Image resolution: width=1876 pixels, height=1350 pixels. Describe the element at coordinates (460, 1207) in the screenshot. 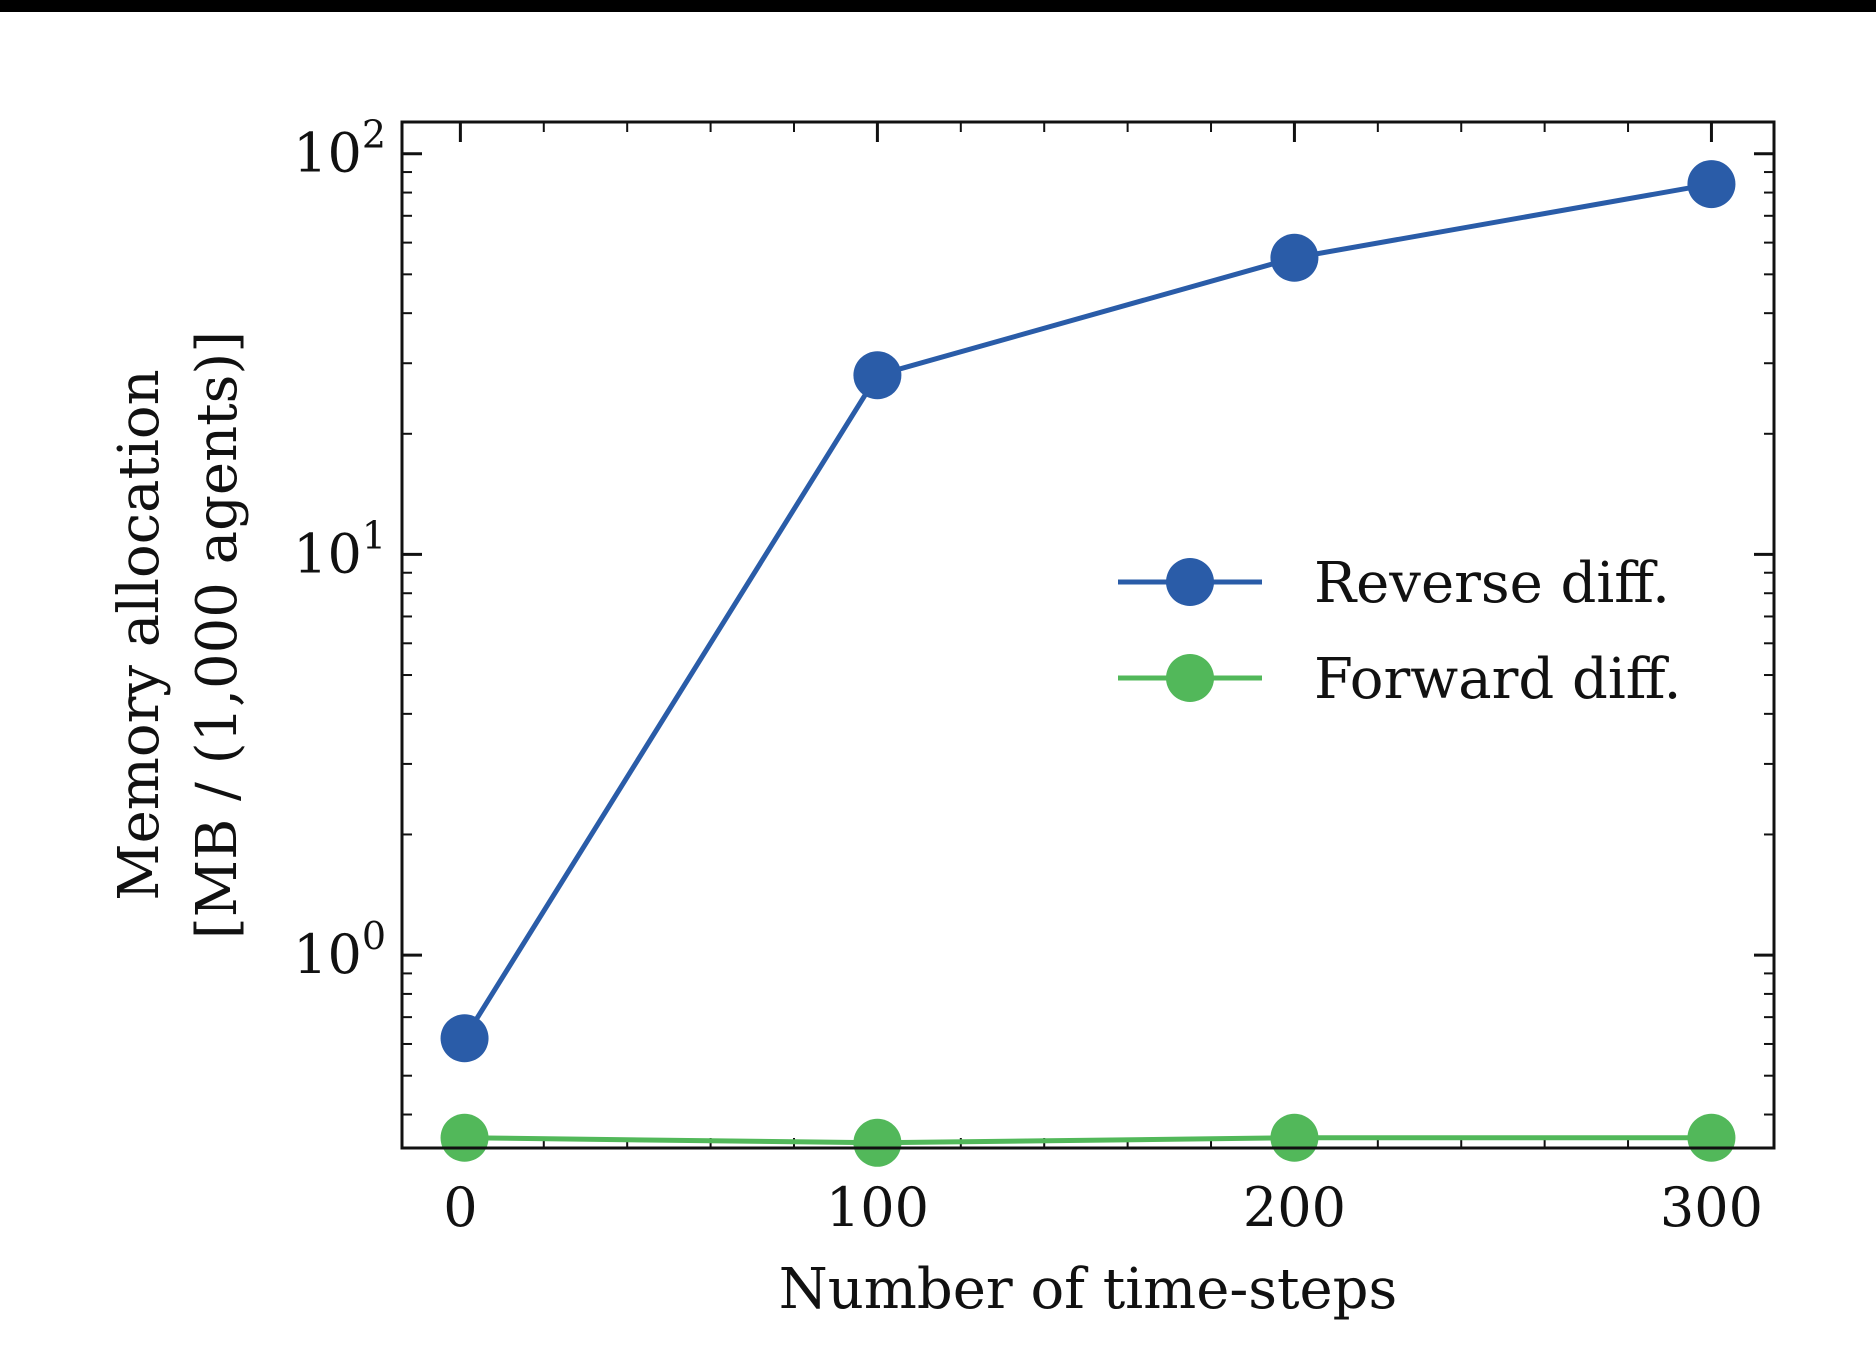

I see `x-tick-label: 0` at that location.